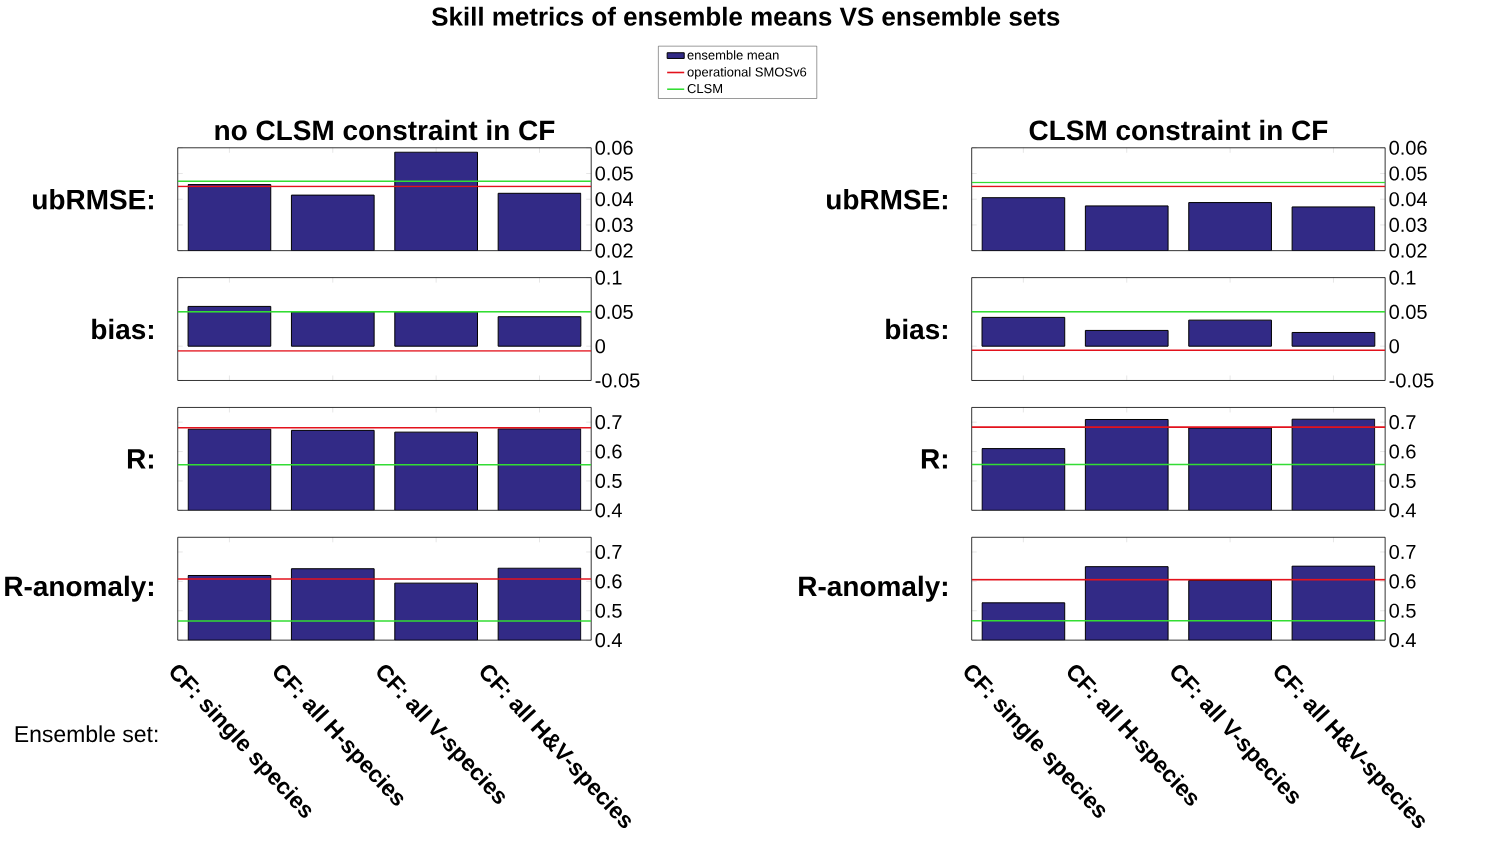  I want to click on chart-subtitle: no CLSM constraint in CF, so click(385, 130).